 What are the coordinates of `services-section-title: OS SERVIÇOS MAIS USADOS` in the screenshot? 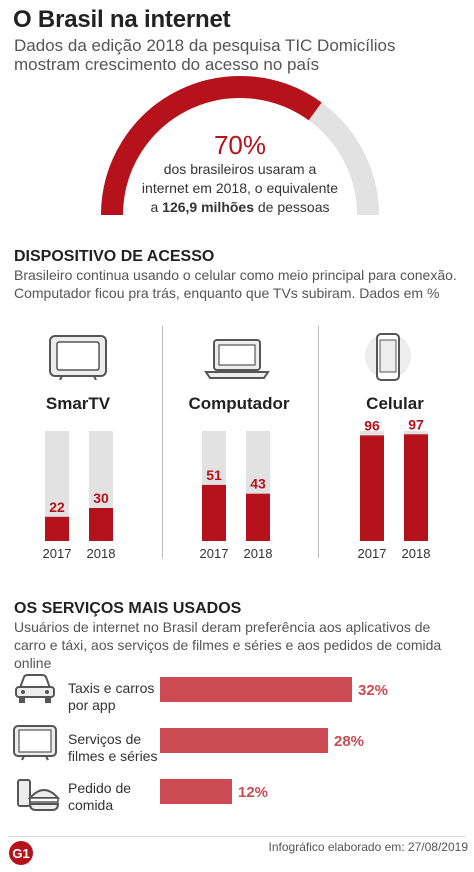 It's located at (128, 608).